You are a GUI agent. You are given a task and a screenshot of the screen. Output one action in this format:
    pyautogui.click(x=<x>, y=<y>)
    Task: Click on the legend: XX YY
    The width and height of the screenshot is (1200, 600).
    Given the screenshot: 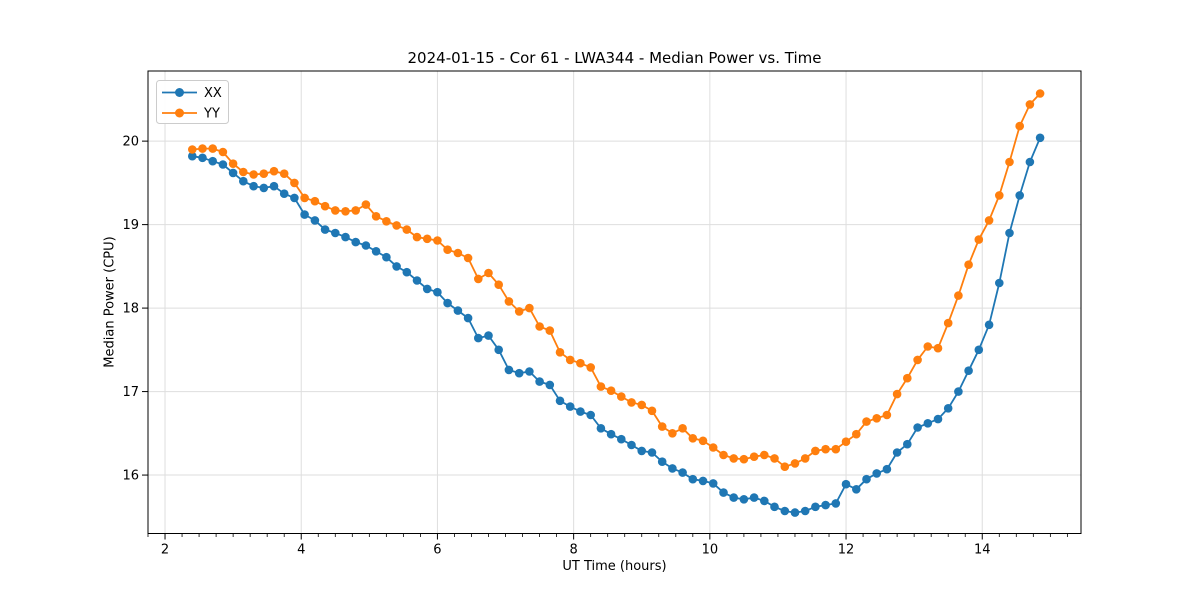 What is the action you would take?
    pyautogui.click(x=192, y=102)
    